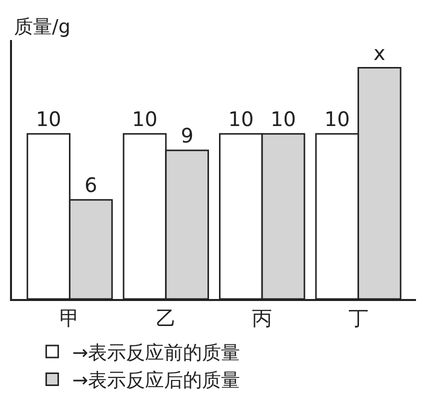 The image size is (426, 409). Describe the element at coordinates (156, 353) in the screenshot. I see `legend-label: →表示反应前的质量` at that location.